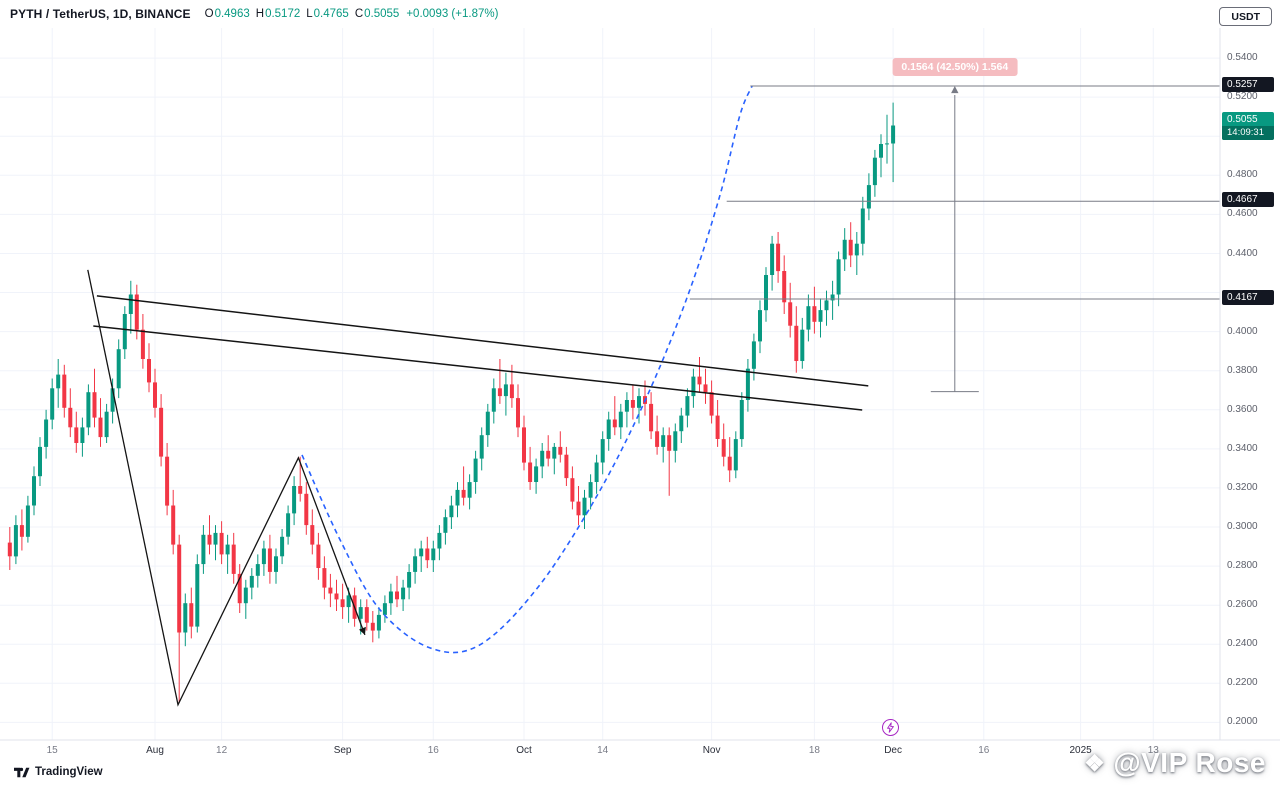  Describe the element at coordinates (1242, 119) in the screenshot. I see `last-price-value: 0.5055` at that location.